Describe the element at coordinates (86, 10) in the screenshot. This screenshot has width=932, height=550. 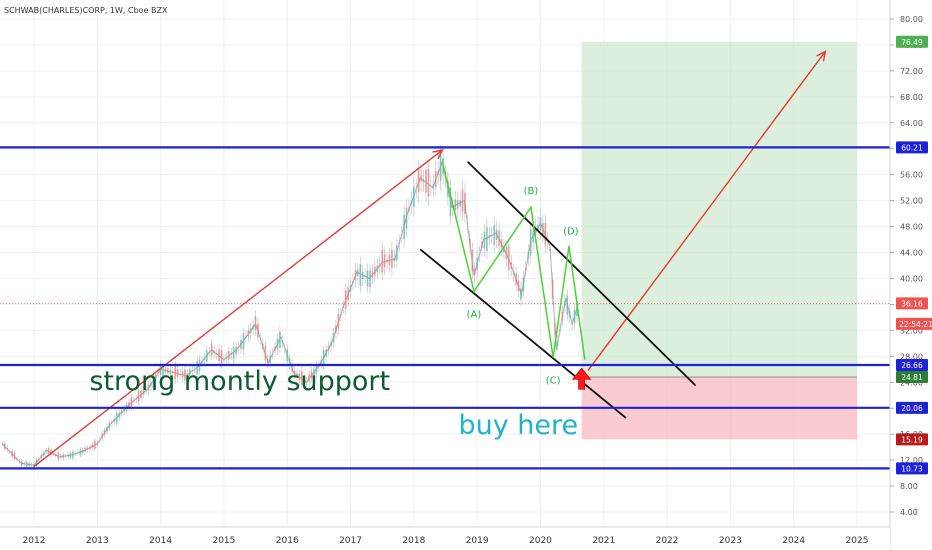
I see `chart-title: SCHWAB(CHARLES)CORP, 1W, Cboe BZX` at that location.